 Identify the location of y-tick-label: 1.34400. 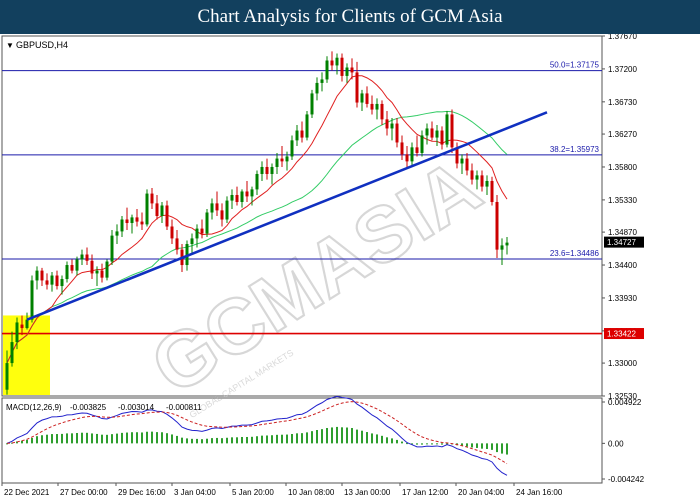
(622, 265).